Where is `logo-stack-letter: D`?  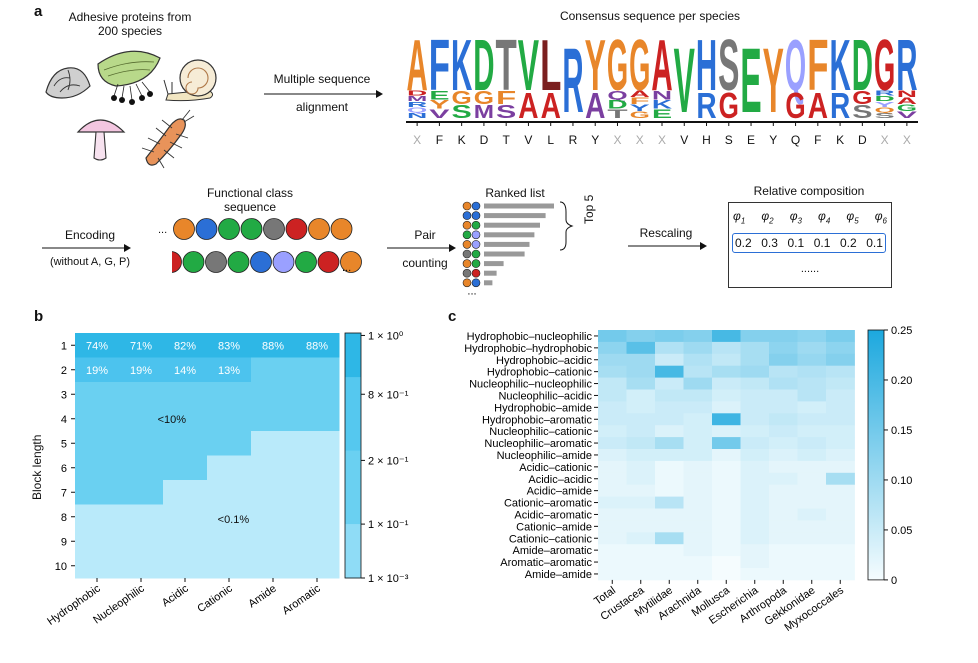 logo-stack-letter: D is located at coordinates (617, 105).